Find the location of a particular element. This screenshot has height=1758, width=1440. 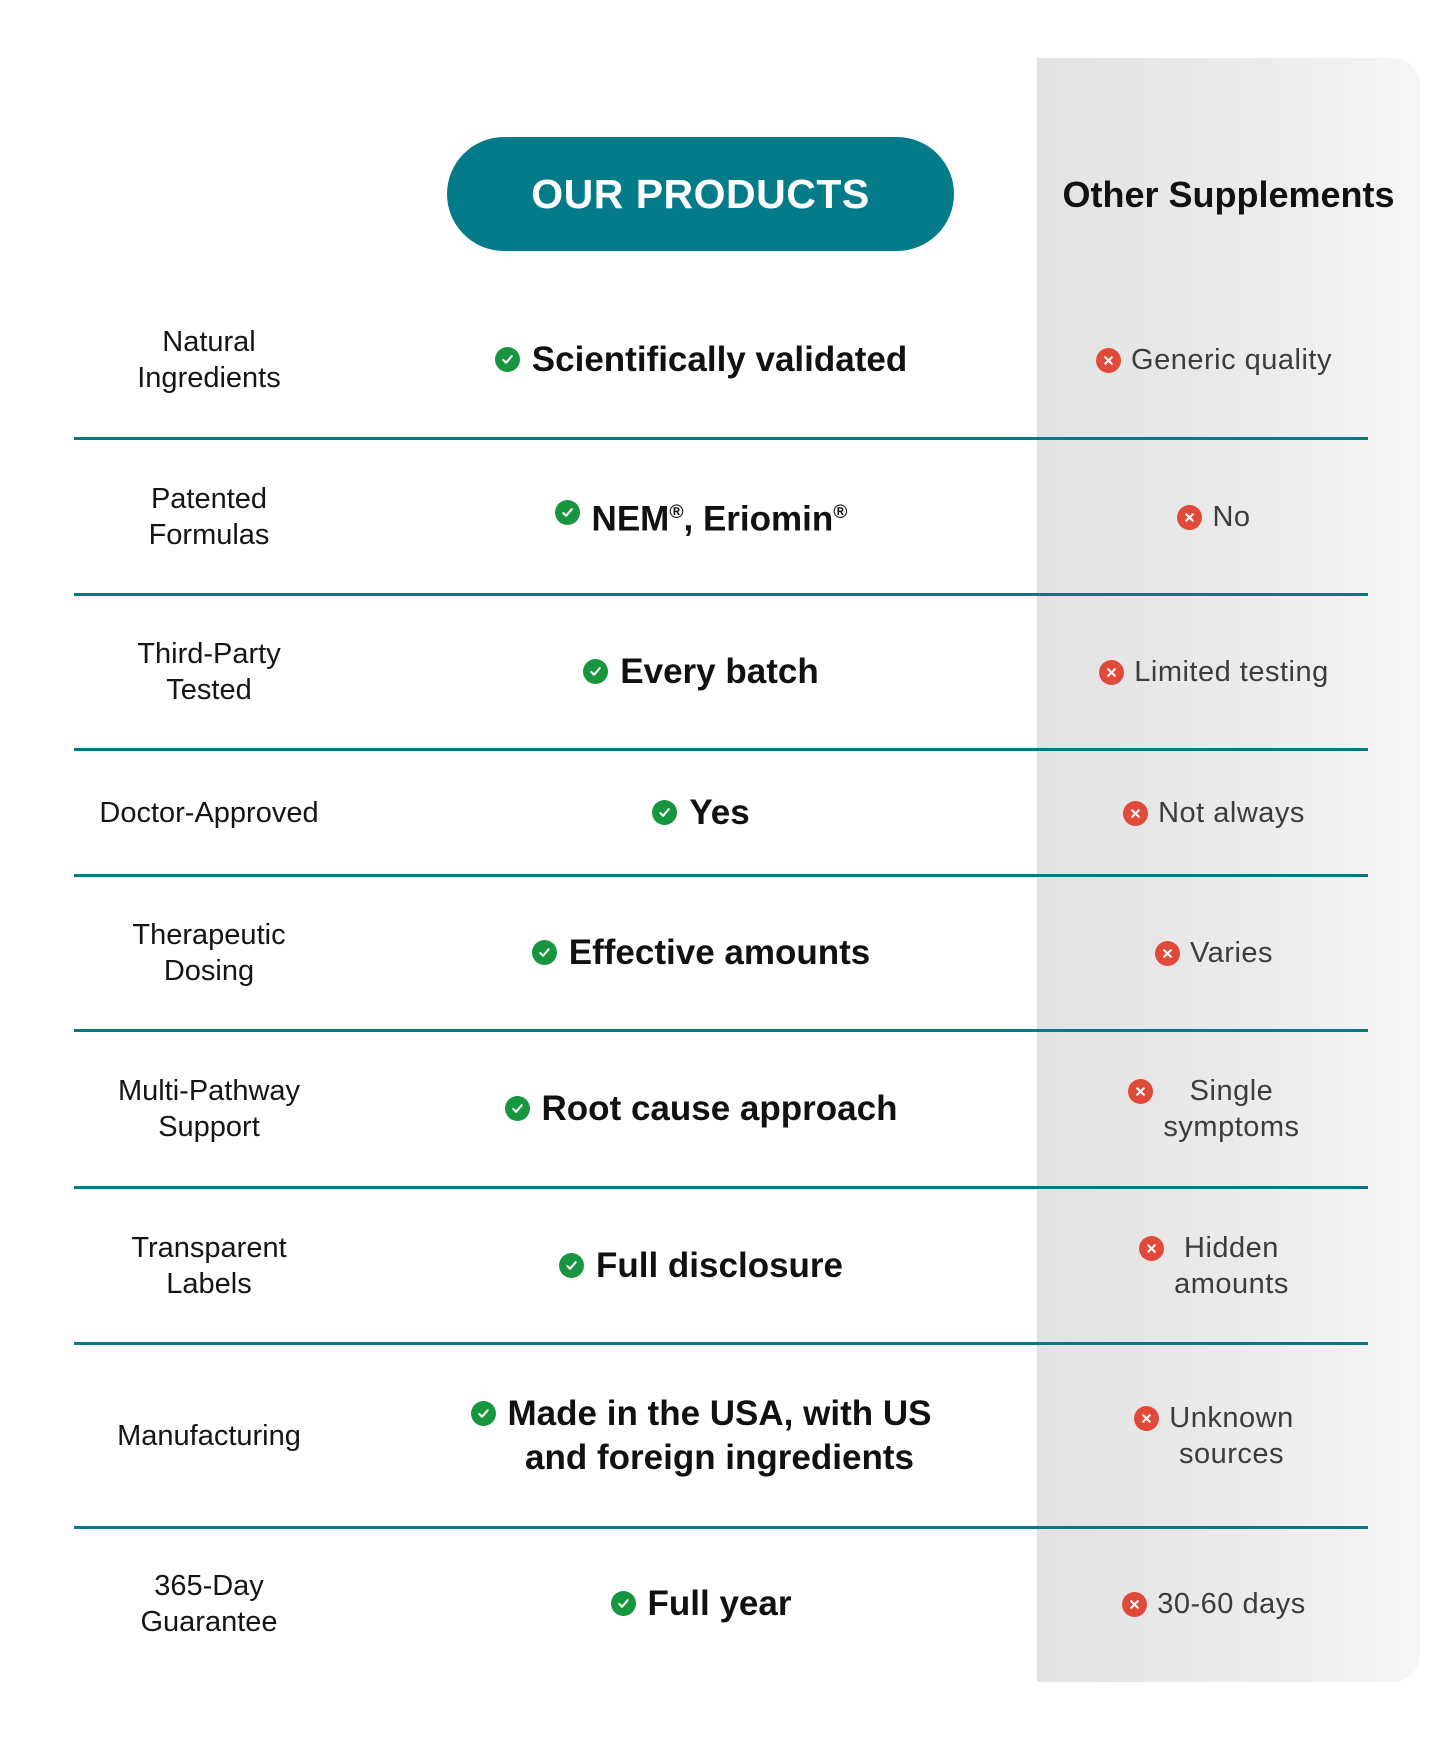

our-product-value: Yes is located at coordinates (701, 813).